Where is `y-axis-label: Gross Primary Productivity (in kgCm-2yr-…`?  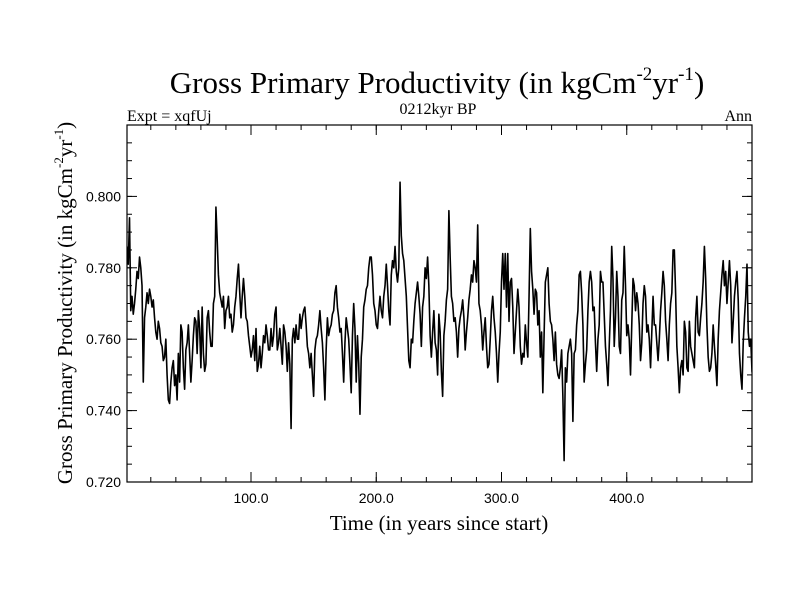 y-axis-label: Gross Primary Productivity (in kgCm-2yr-… is located at coordinates (64, 303).